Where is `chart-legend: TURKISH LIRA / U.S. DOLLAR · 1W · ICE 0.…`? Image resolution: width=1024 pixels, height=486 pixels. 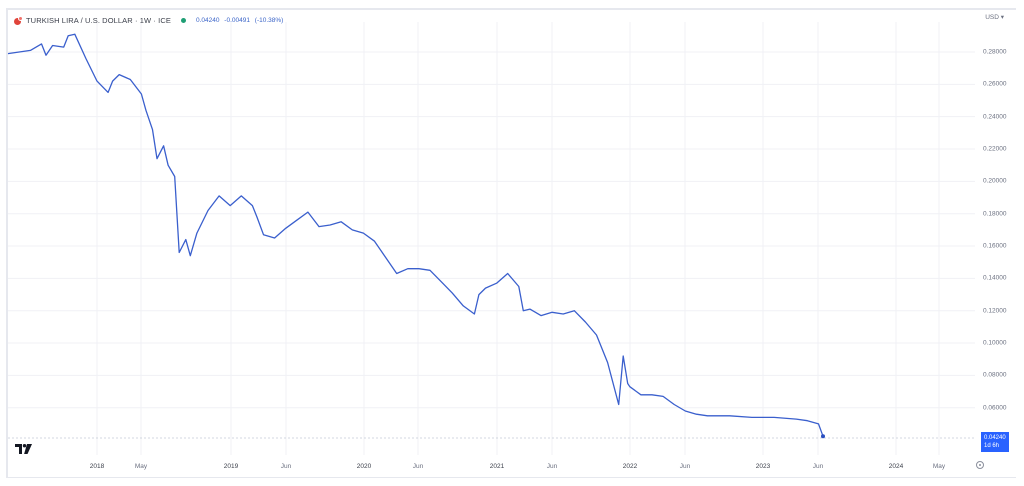 chart-legend: TURKISH LIRA / U.S. DOLLAR · 1W · ICE 0.… is located at coordinates (150, 20).